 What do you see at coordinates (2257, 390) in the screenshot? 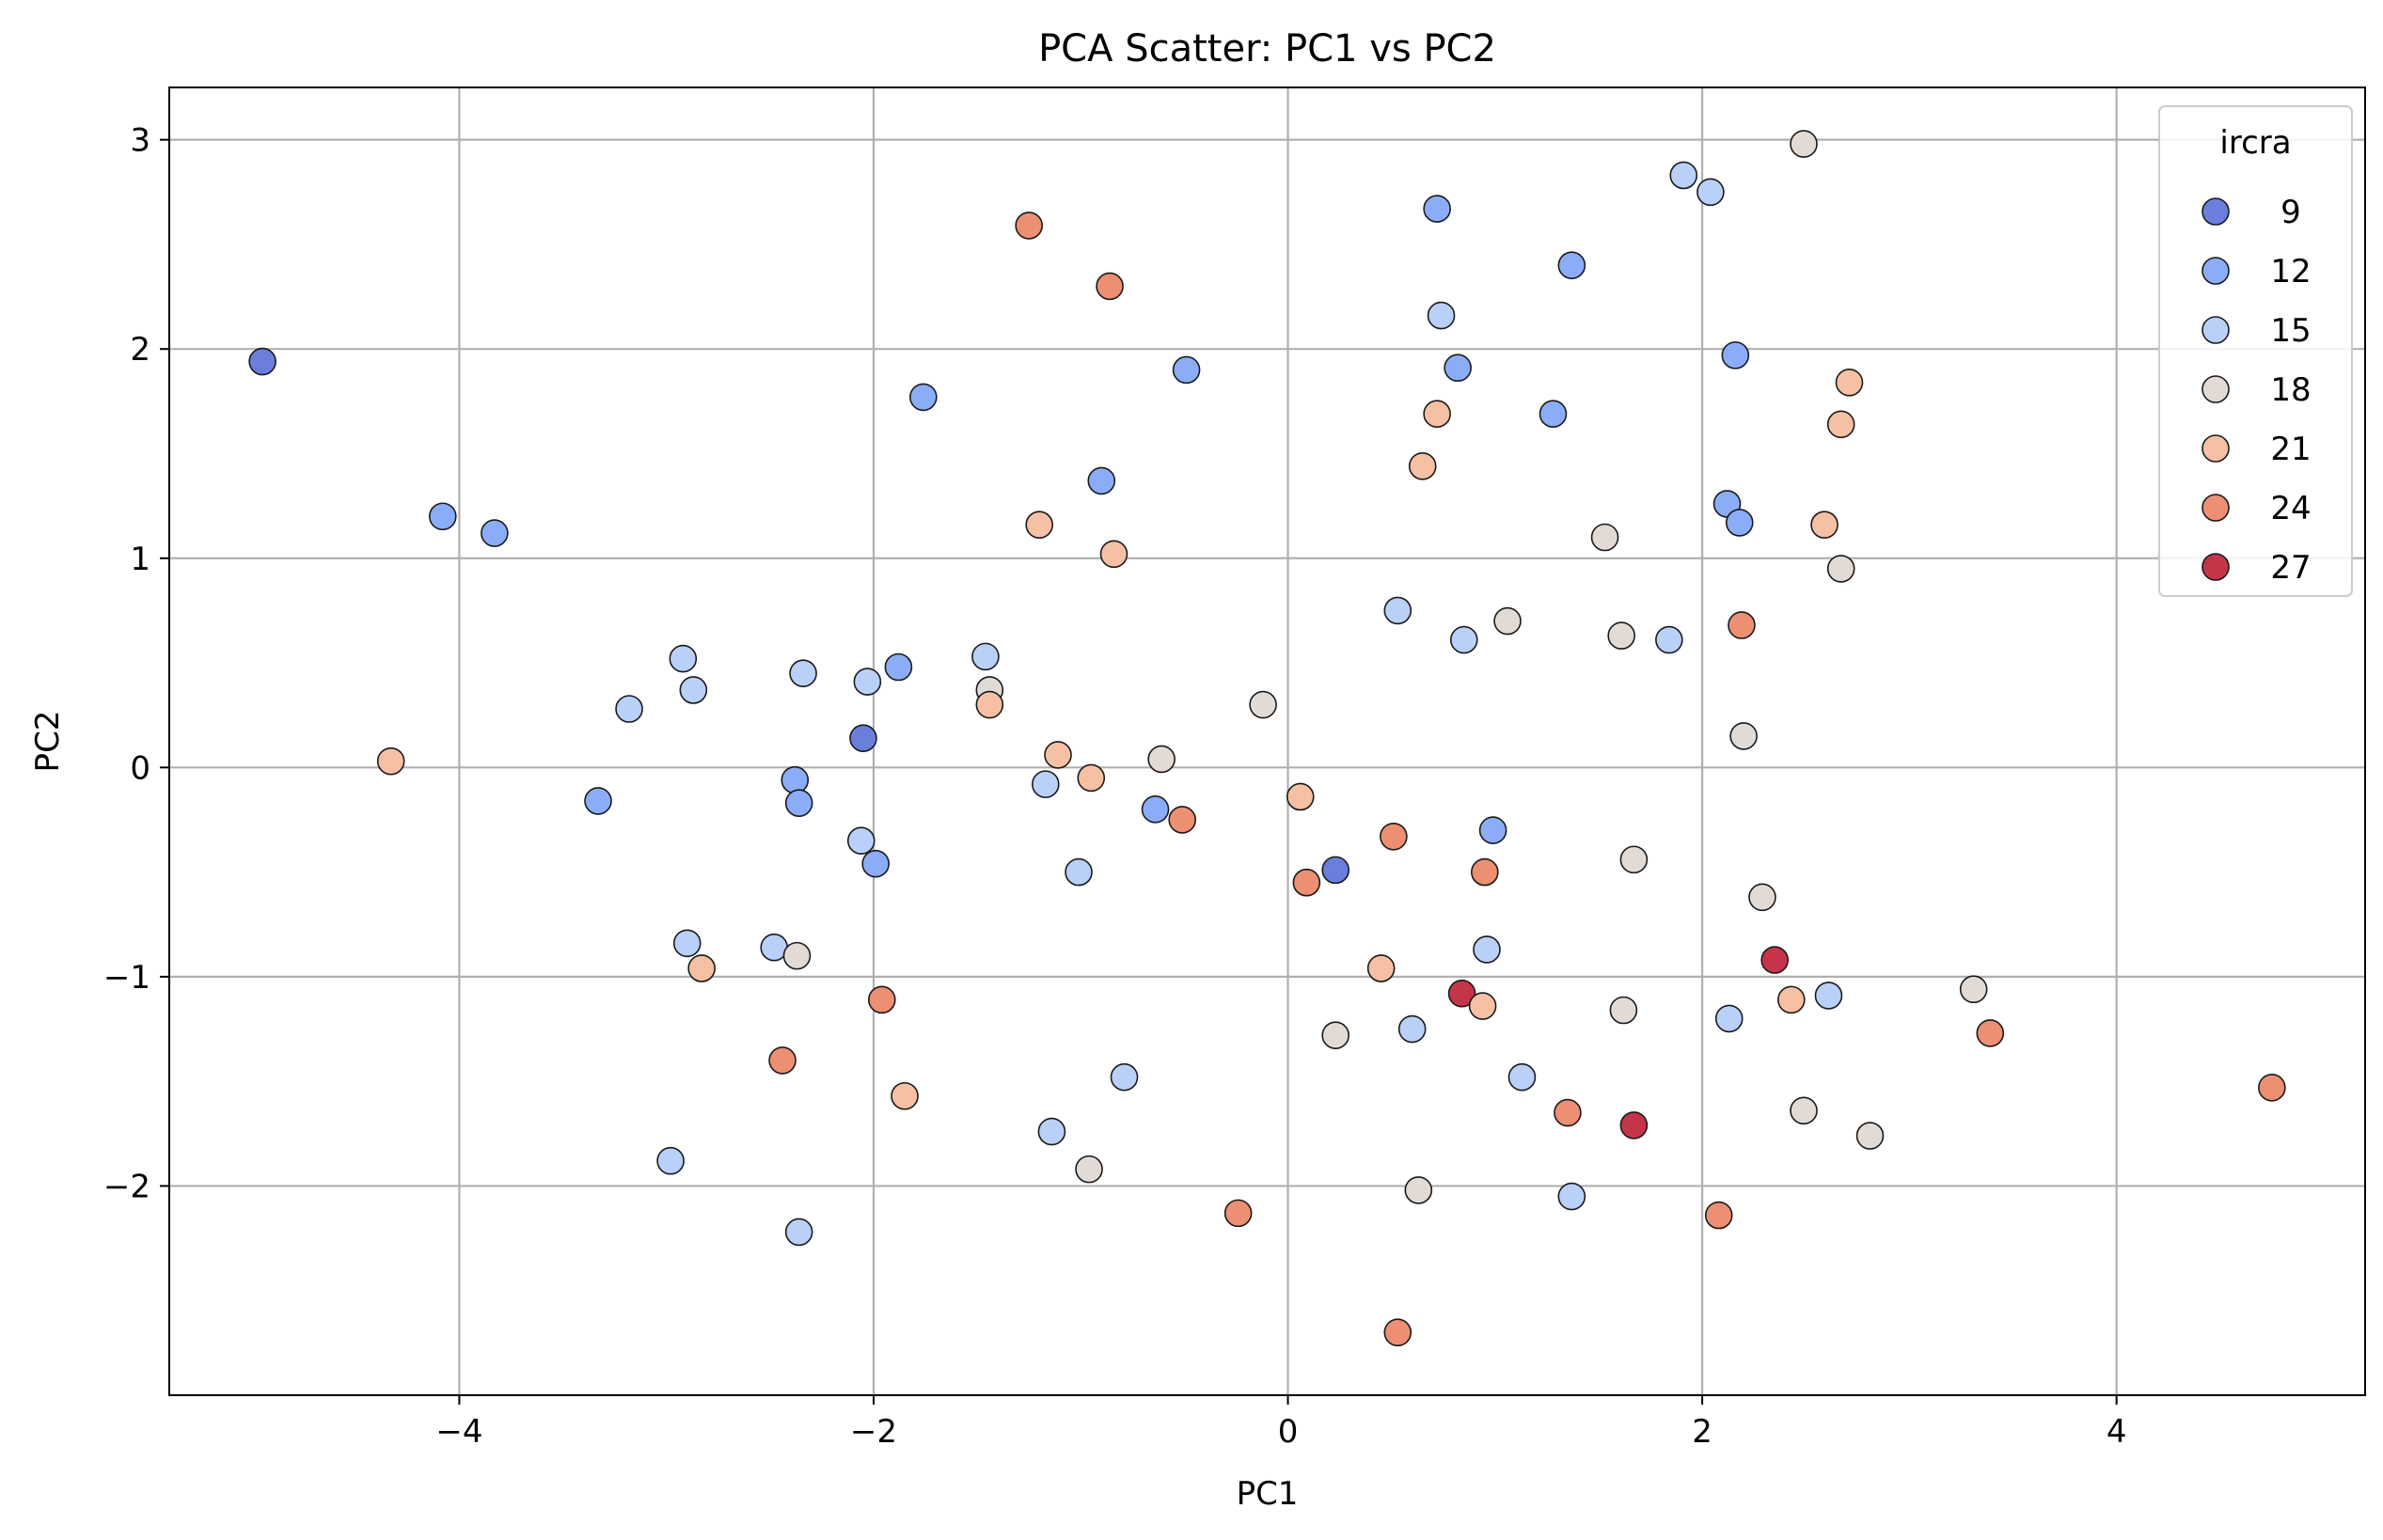
I see `legend-entries: 9 12 15 18 21 24 27` at bounding box center [2257, 390].